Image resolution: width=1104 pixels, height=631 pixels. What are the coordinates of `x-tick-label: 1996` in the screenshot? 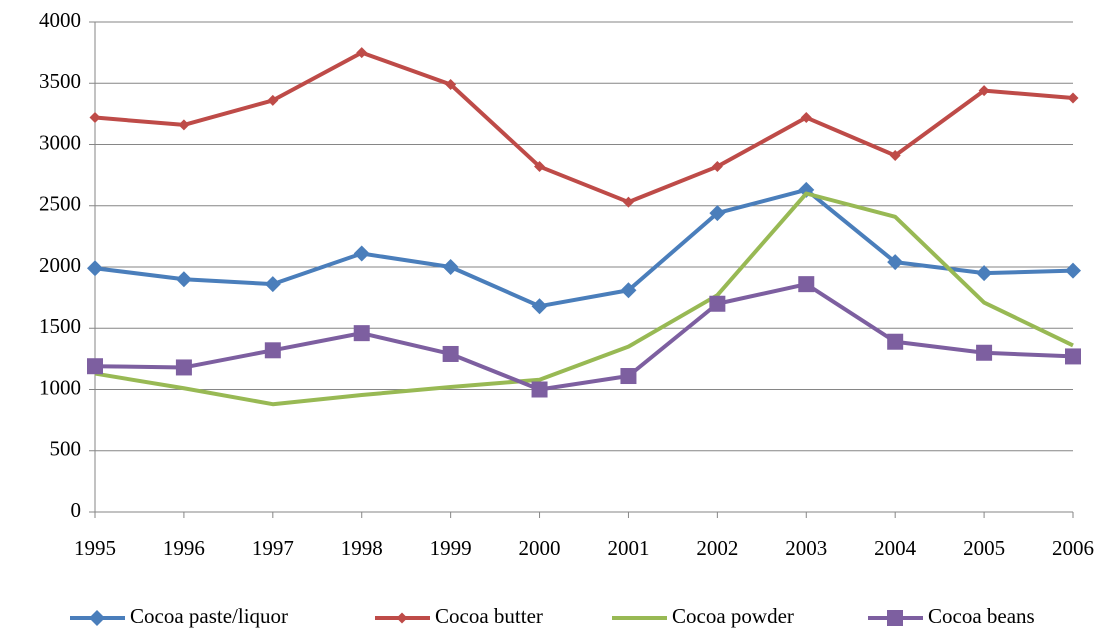 It's located at (184, 548).